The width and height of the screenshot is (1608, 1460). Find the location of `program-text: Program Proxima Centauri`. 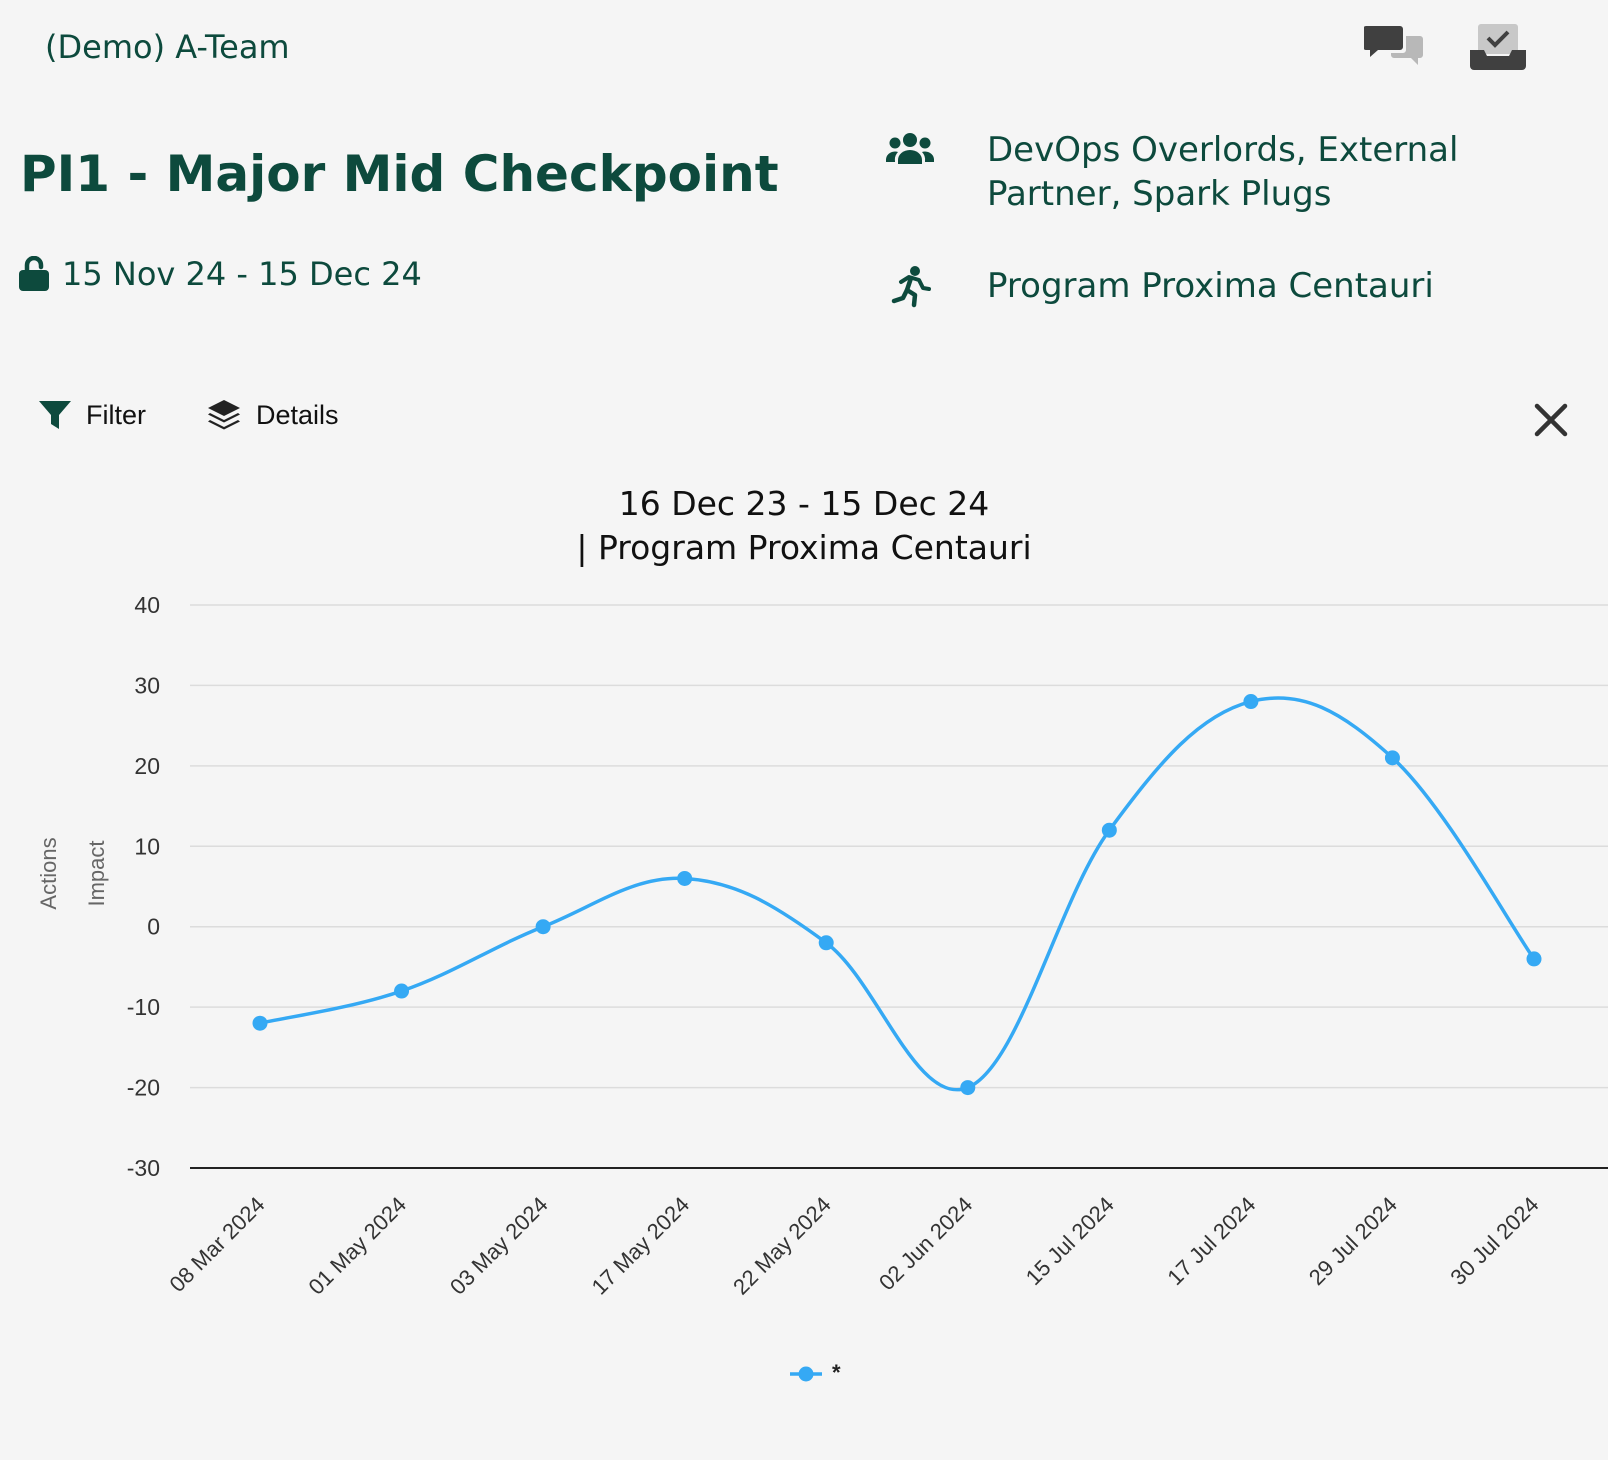

program-text: Program Proxima Centauri is located at coordinates (1210, 286).